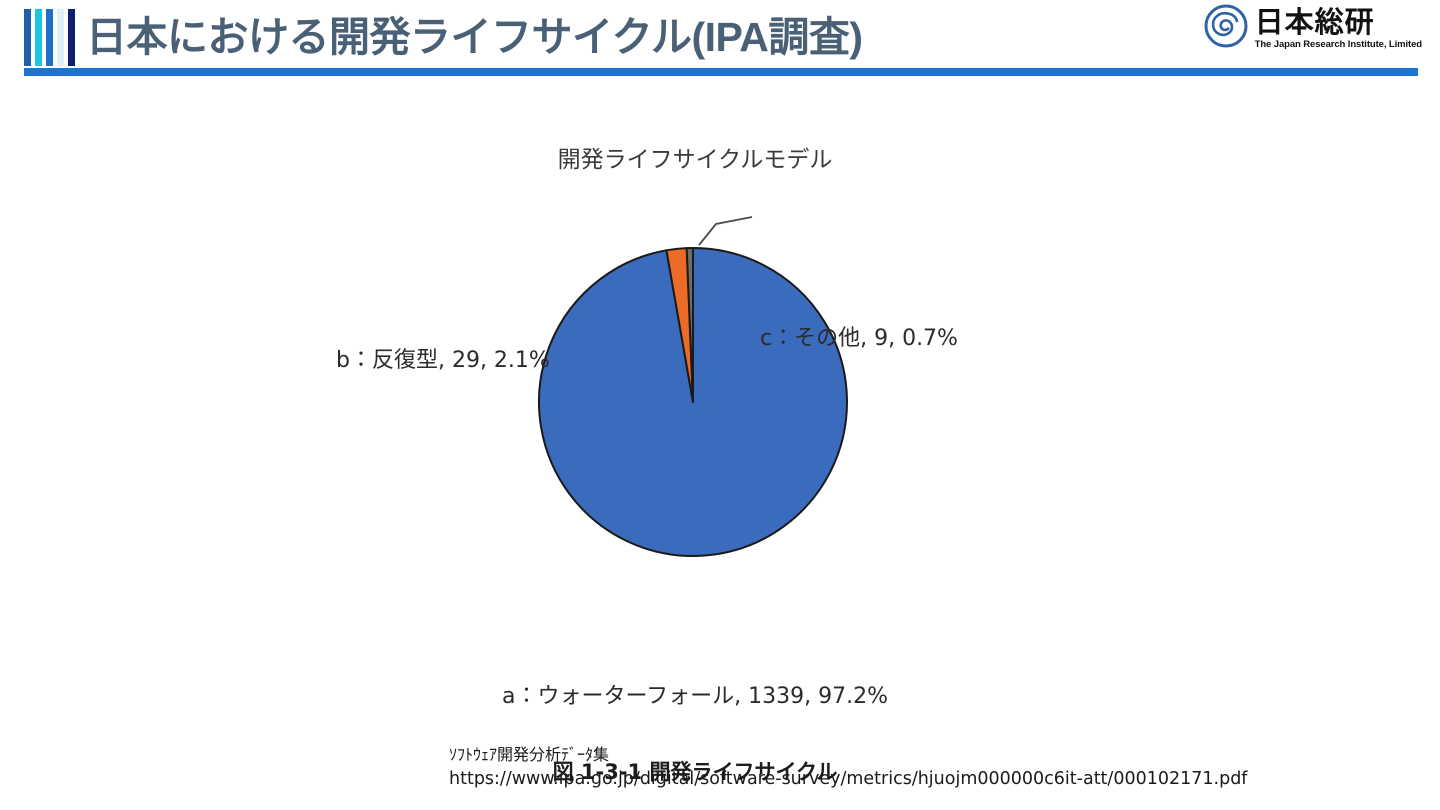  Describe the element at coordinates (1338, 44) in the screenshot. I see `brand-name-en: The Japan Research Institute, Limited` at that location.